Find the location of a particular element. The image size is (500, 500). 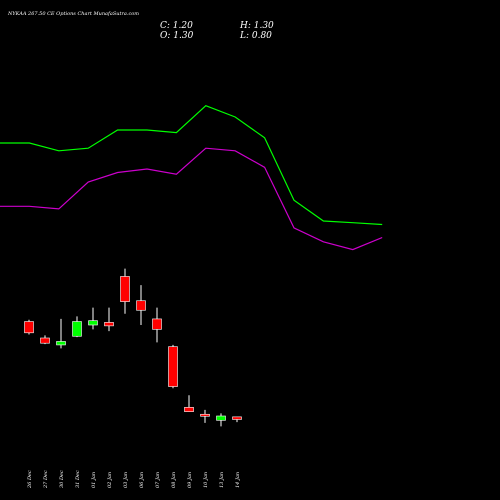

date-label: 01 Jan is located at coordinates (94, 480).